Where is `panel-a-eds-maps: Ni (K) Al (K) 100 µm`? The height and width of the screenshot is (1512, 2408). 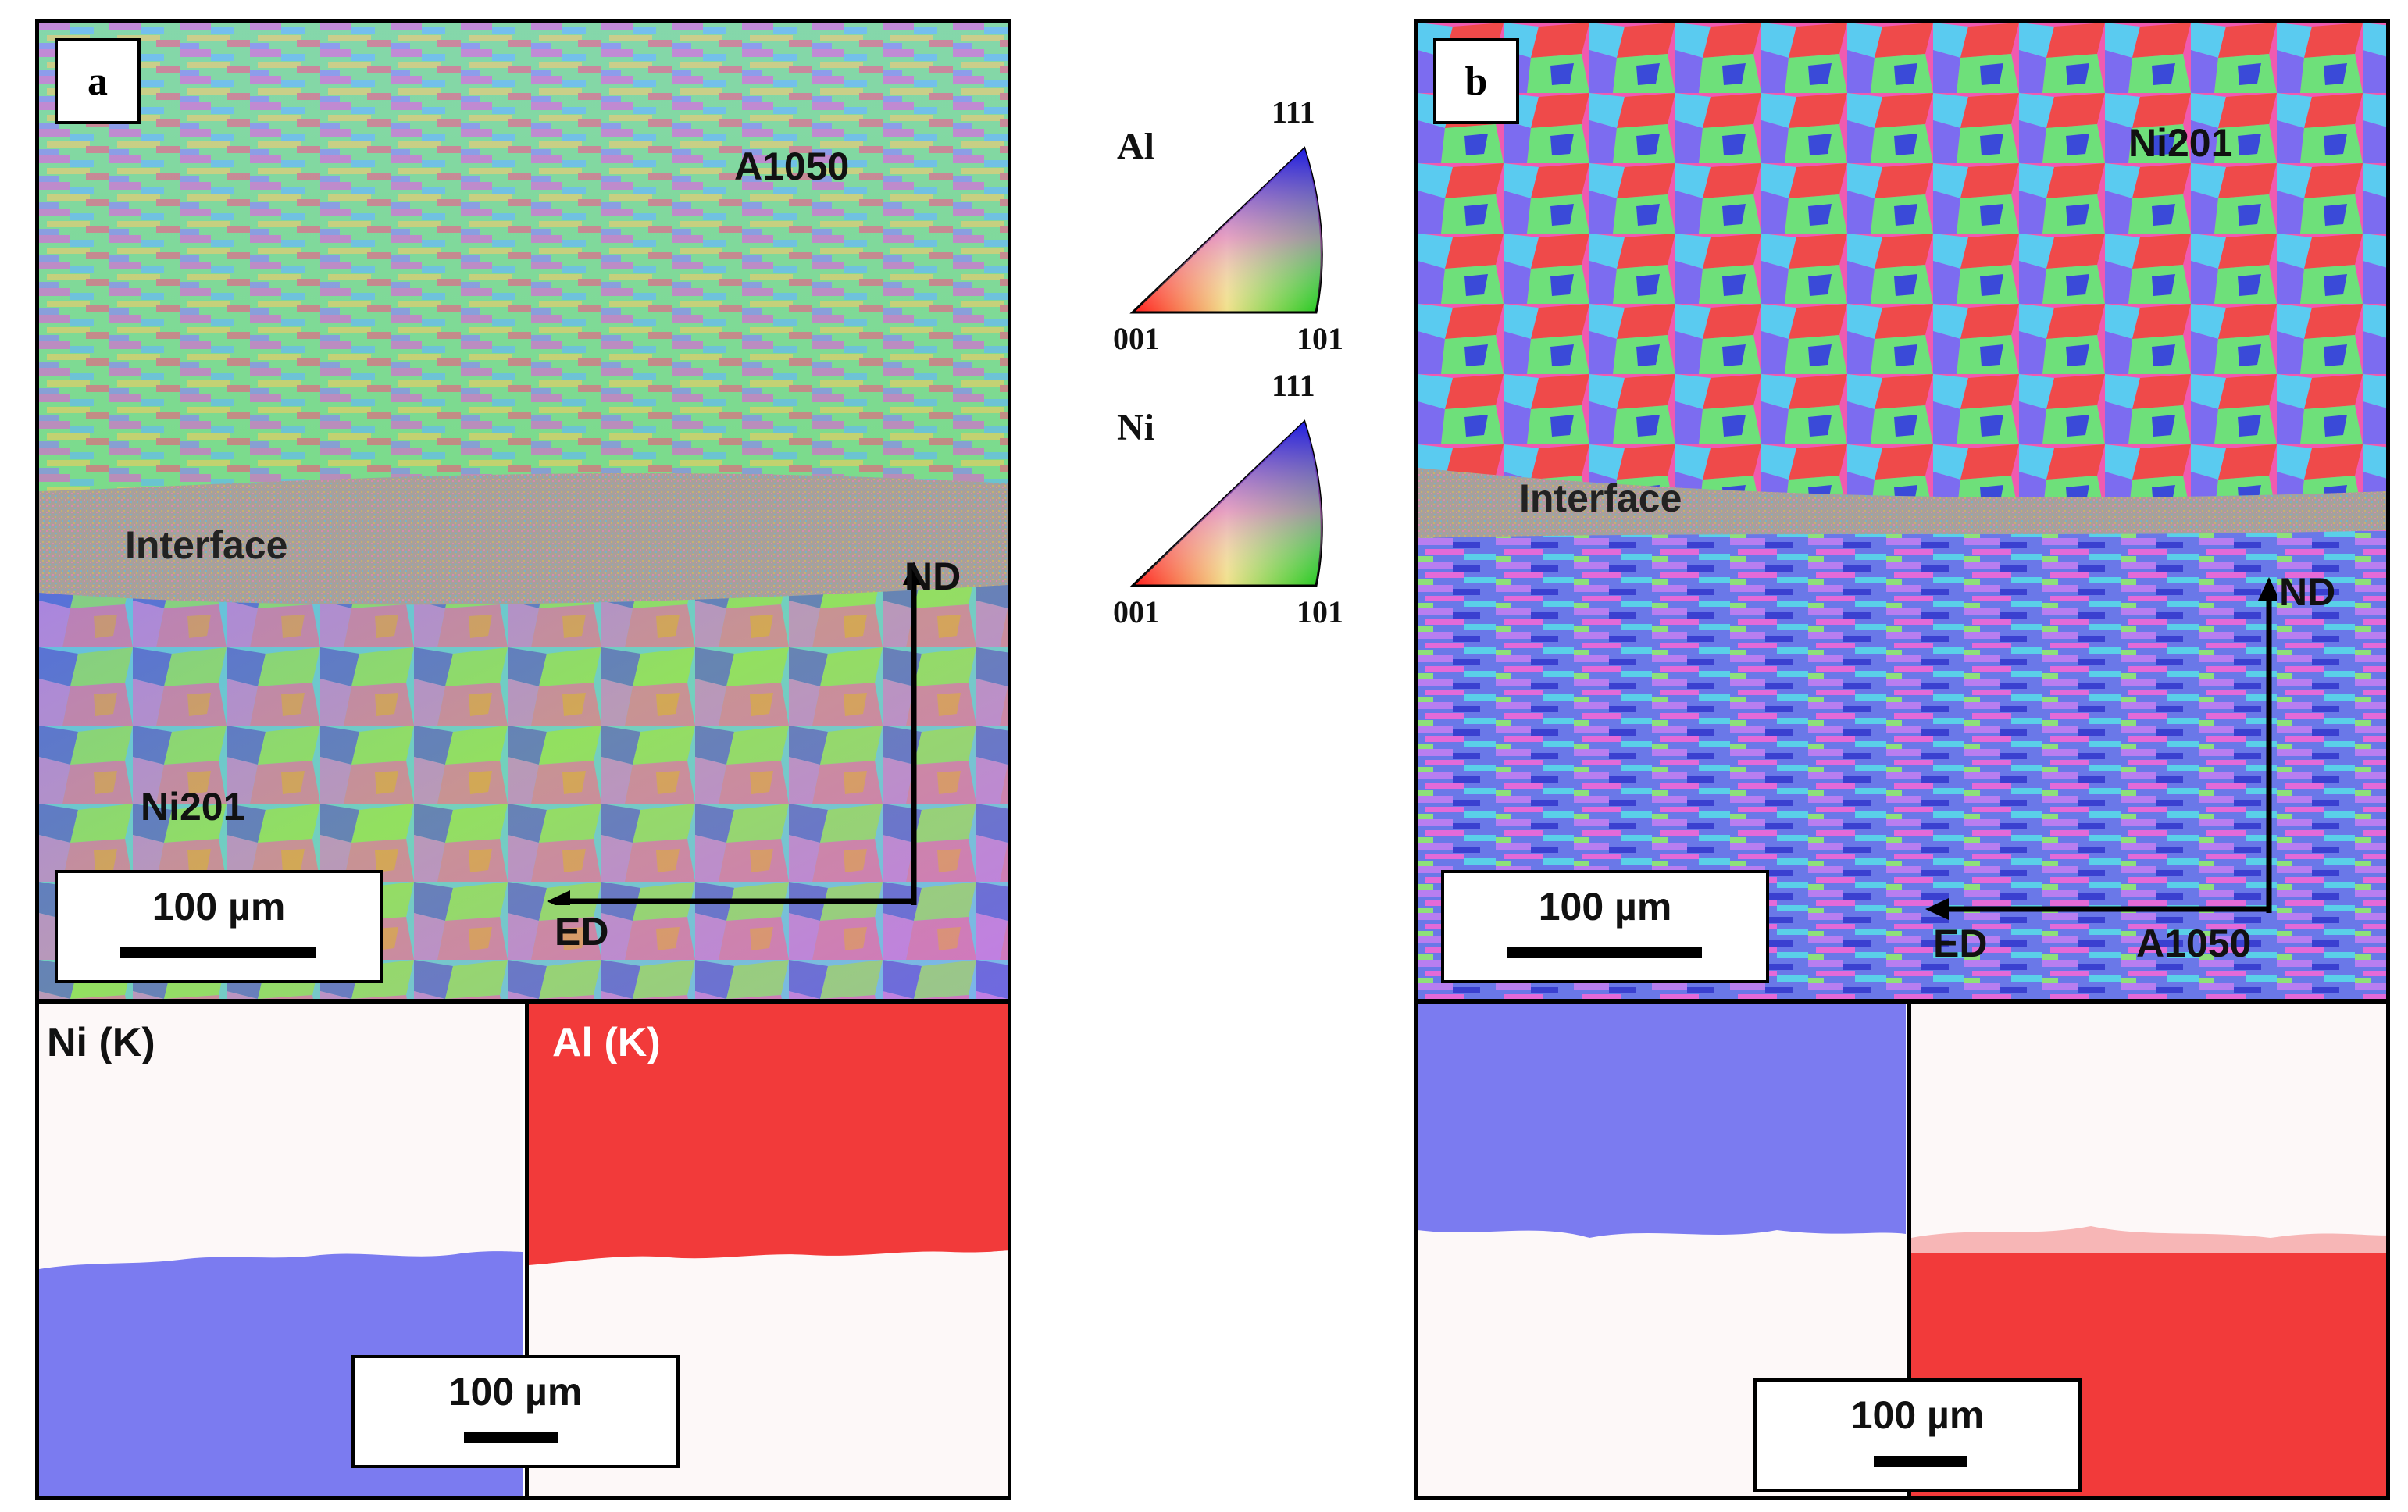
panel-a-eds-maps: Ni (K) Al (K) 100 µm is located at coordinates (523, 1250).